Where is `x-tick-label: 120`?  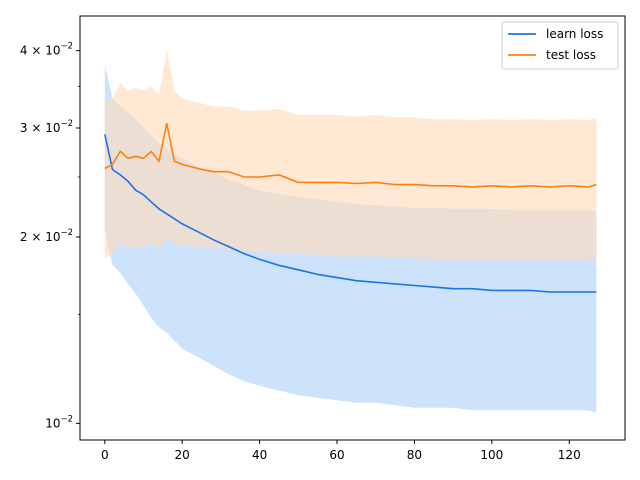 x-tick-label: 120 is located at coordinates (569, 455).